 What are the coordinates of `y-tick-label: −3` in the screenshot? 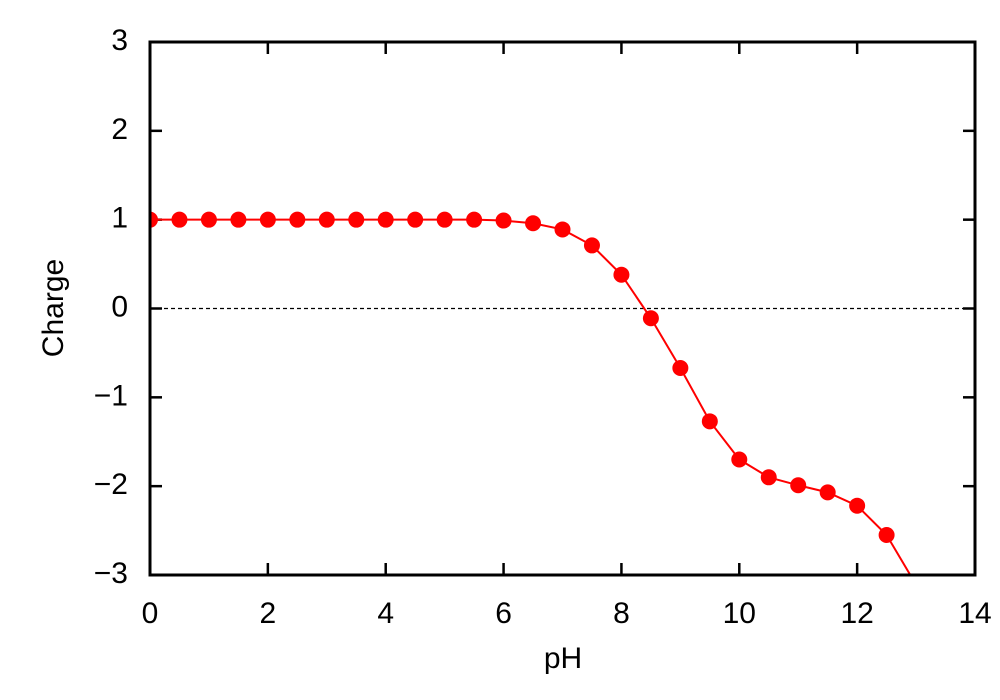 It's located at (111, 573).